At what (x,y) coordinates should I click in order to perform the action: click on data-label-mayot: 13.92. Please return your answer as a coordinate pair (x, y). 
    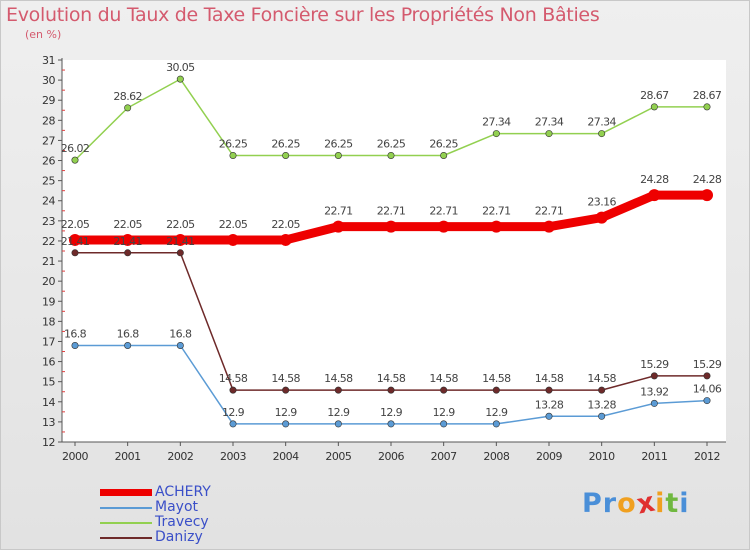
    Looking at the image, I should click on (654, 391).